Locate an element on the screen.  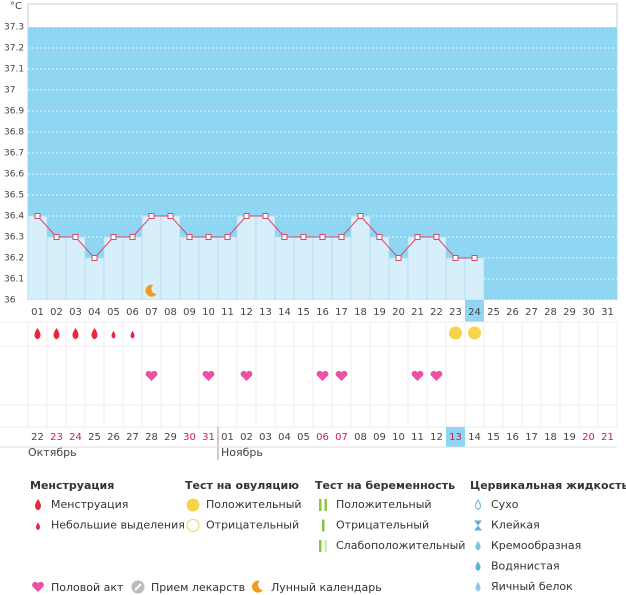
y-tick-label: 36.7 is located at coordinates (14, 154).